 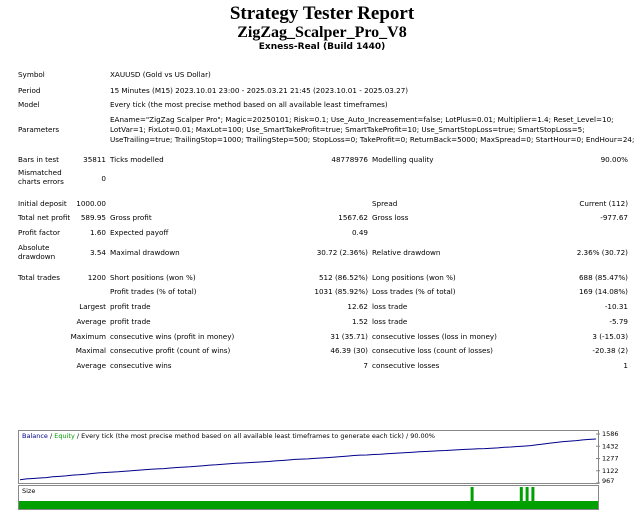 What do you see at coordinates (153, 291) in the screenshot?
I see `profit-trades-label: Profit trades (% of total)` at bounding box center [153, 291].